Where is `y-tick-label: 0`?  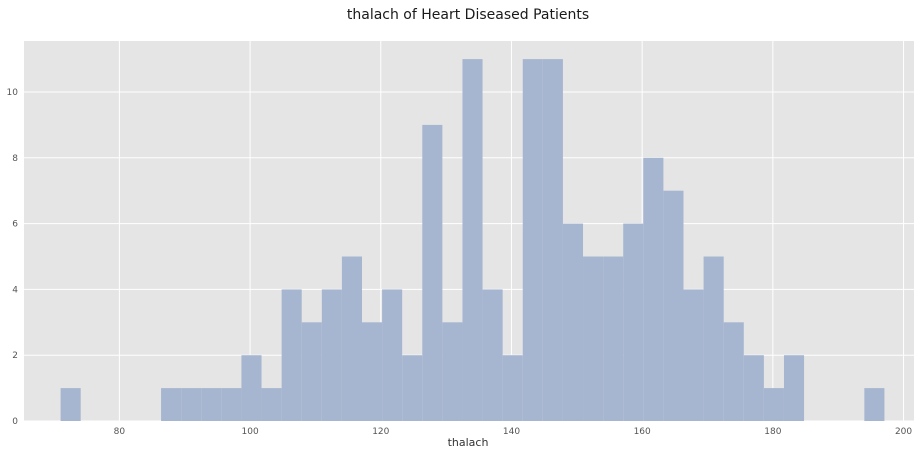
y-tick-label: 0 is located at coordinates (15, 422).